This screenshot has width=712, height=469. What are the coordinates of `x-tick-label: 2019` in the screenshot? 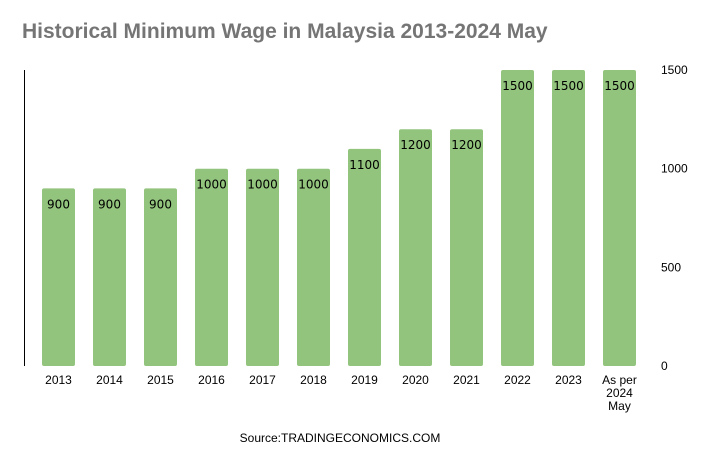 It's located at (364, 380).